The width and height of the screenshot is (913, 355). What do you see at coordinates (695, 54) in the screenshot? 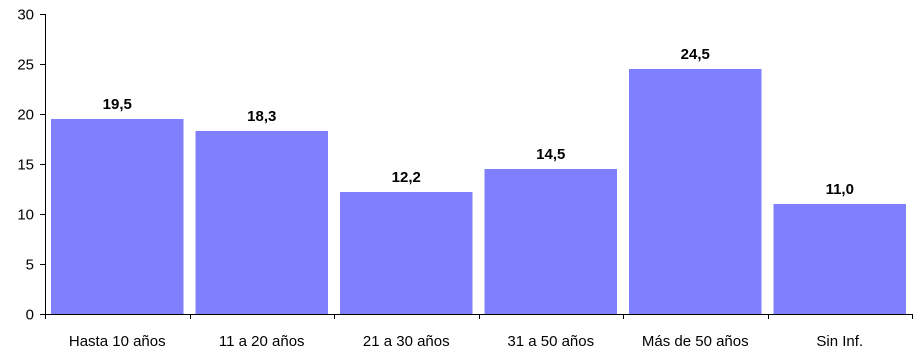
I see `data-label-5: 24,5` at bounding box center [695, 54].